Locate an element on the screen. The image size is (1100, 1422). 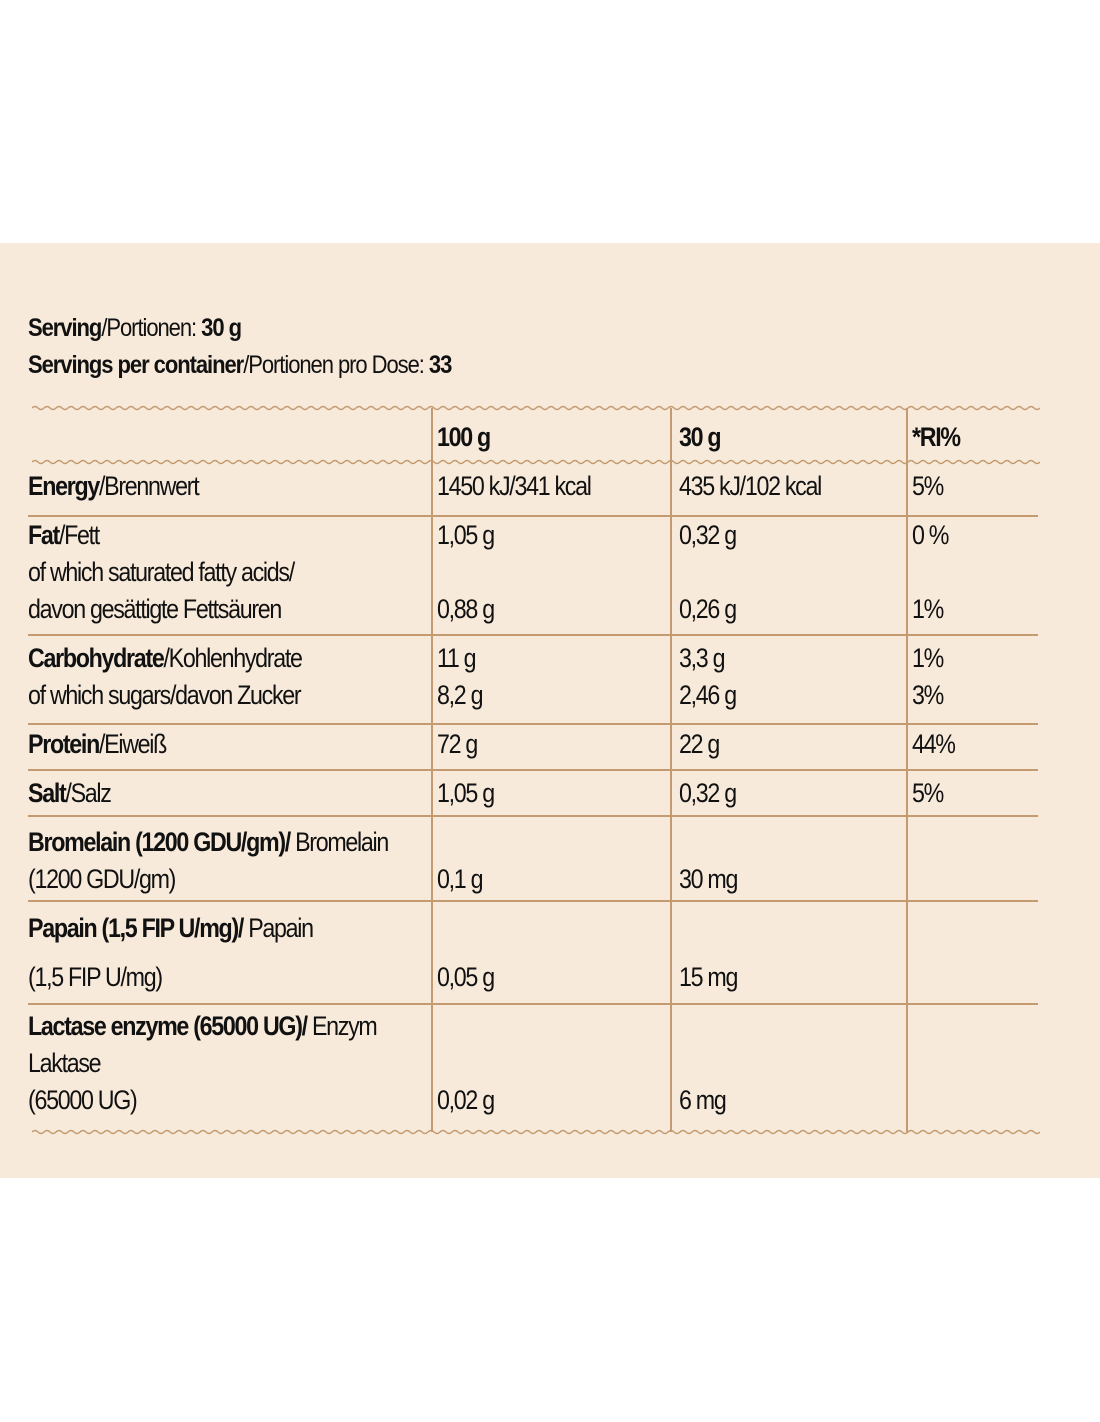
papain-30g: 15 mg is located at coordinates (708, 977).